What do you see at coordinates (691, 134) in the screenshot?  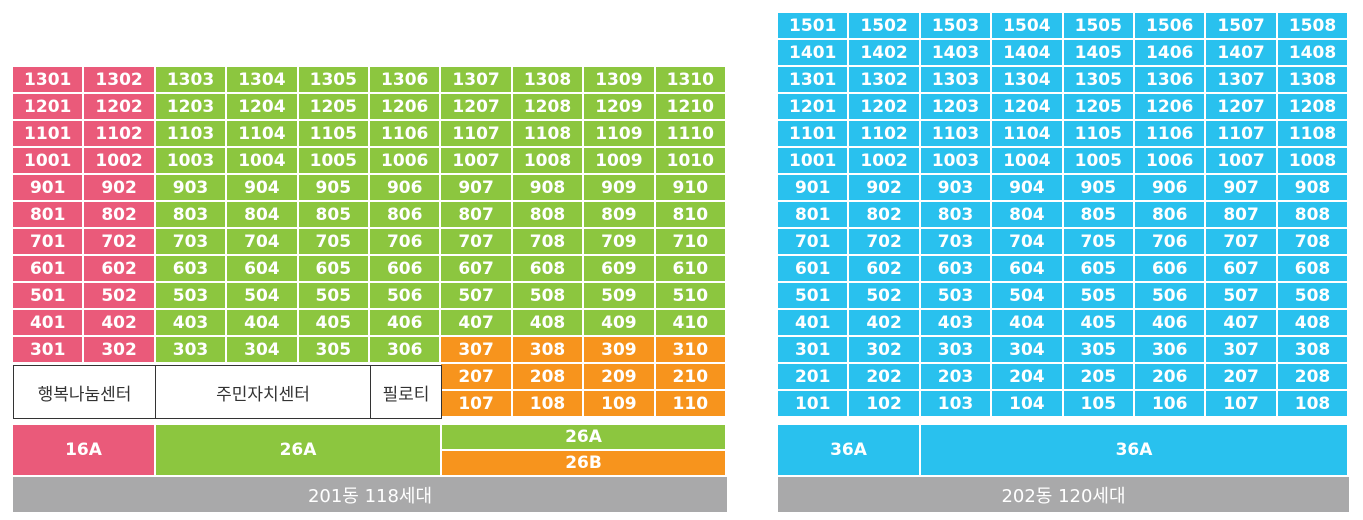 I see `unit-cell: 1110` at bounding box center [691, 134].